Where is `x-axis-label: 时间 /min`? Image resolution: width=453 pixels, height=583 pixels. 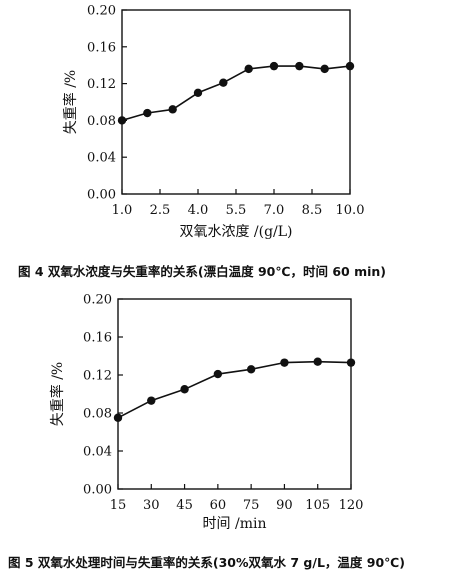 x-axis-label: 时间 /min is located at coordinates (235, 524).